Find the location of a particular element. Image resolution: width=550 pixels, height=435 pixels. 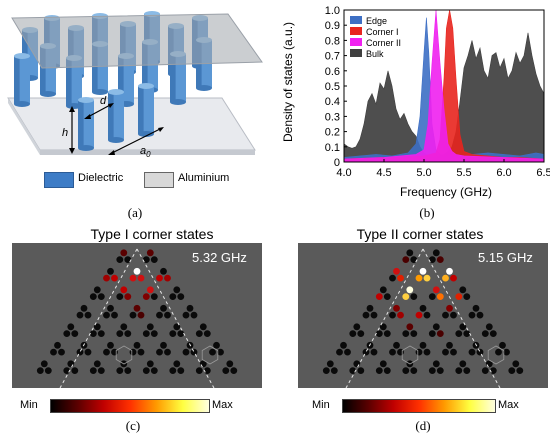

y-tick-label: 0.5 is located at coordinates (332, 87).